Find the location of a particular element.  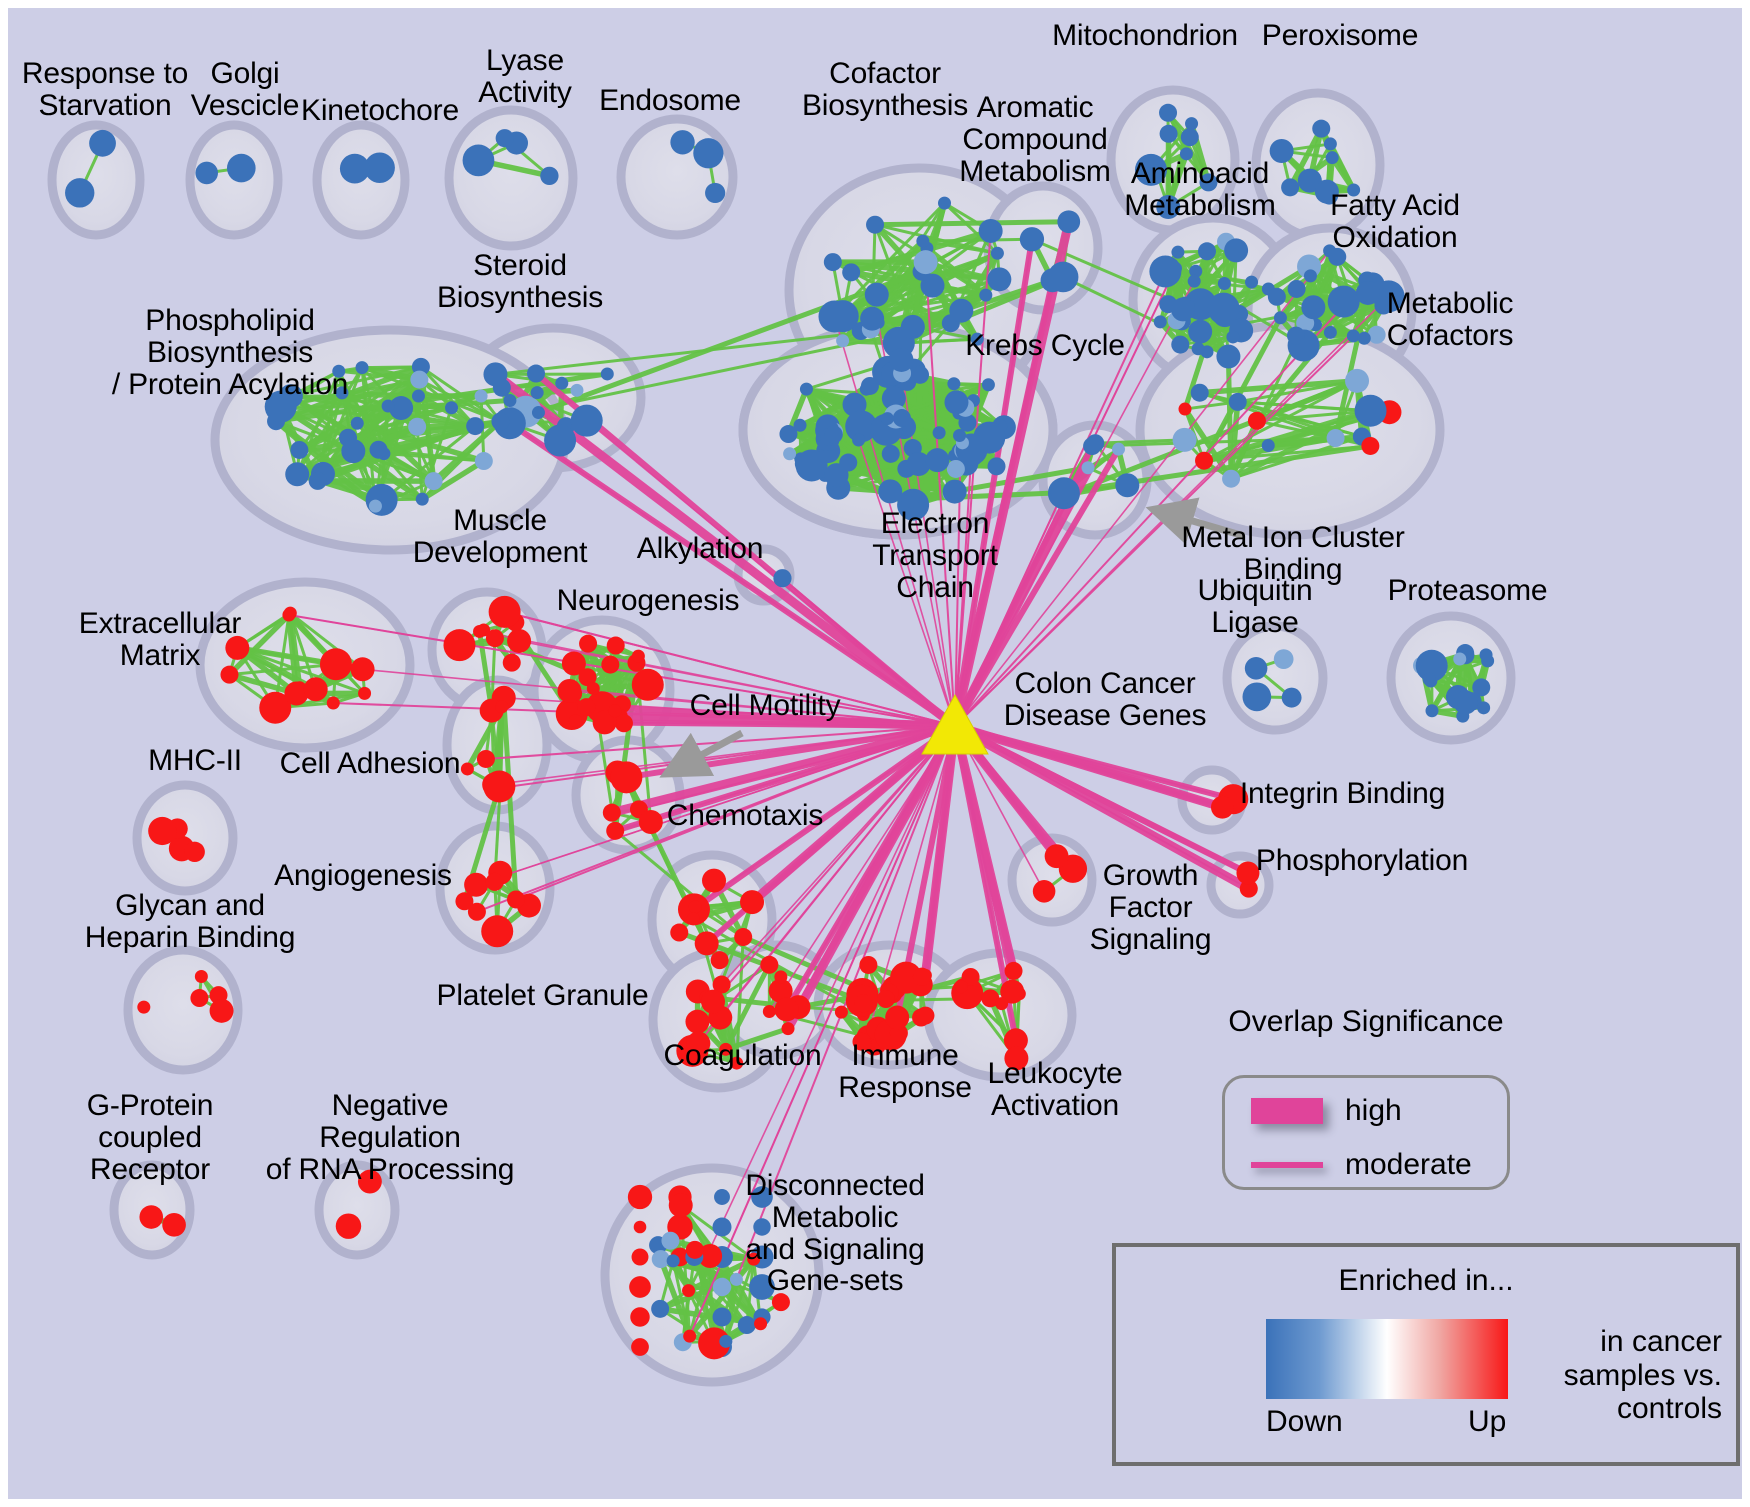

moderate-overlap-swatch is located at coordinates (1287, 1165).